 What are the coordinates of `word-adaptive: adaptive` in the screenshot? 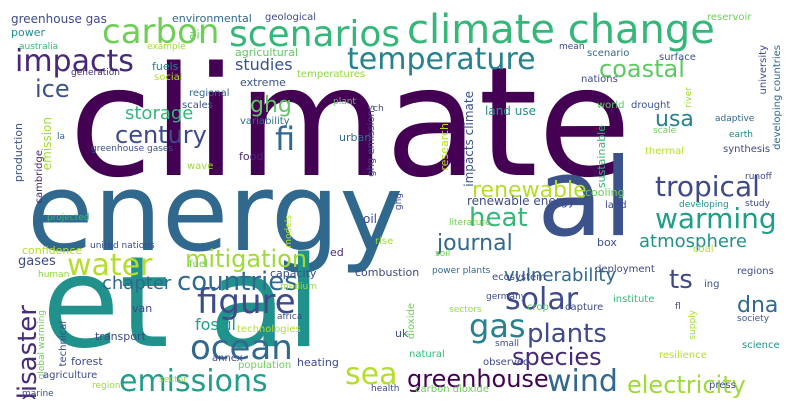 It's located at (735, 119).